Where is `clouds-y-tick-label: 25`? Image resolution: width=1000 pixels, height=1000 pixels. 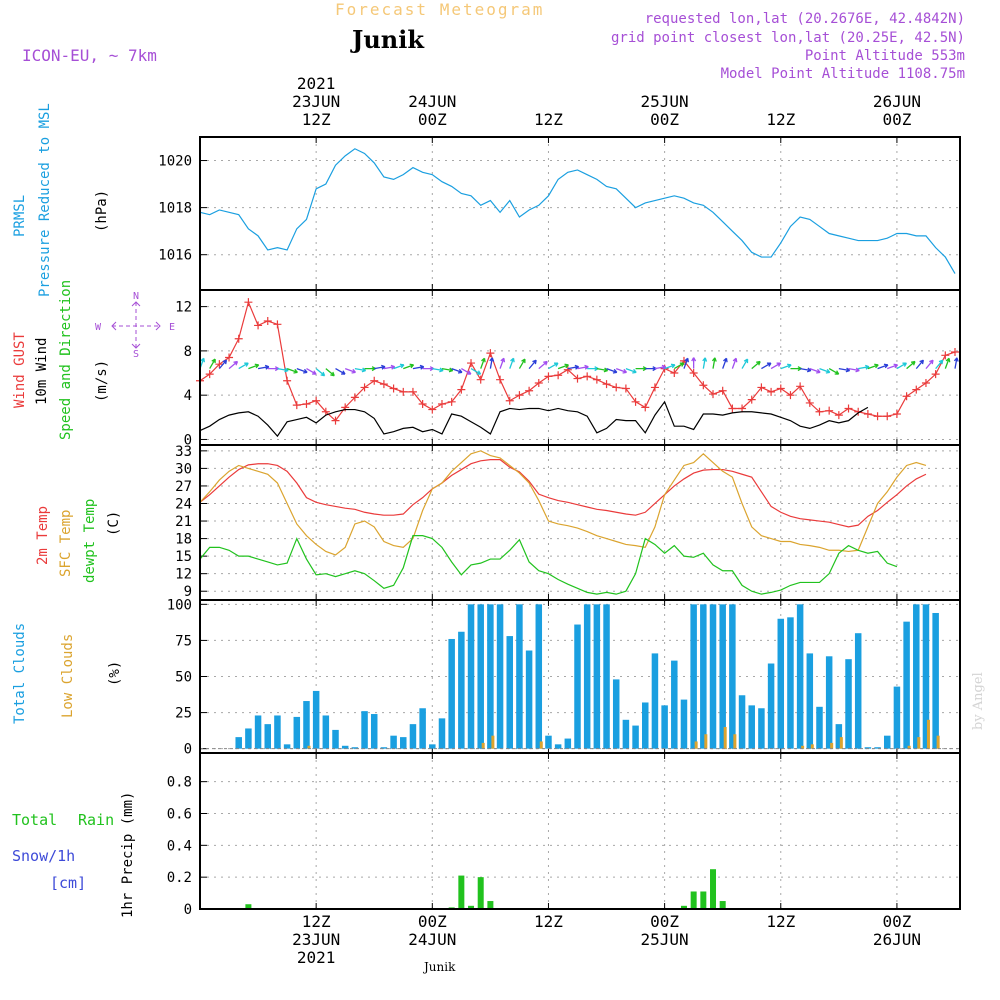 clouds-y-tick-label: 25 is located at coordinates (183, 714).